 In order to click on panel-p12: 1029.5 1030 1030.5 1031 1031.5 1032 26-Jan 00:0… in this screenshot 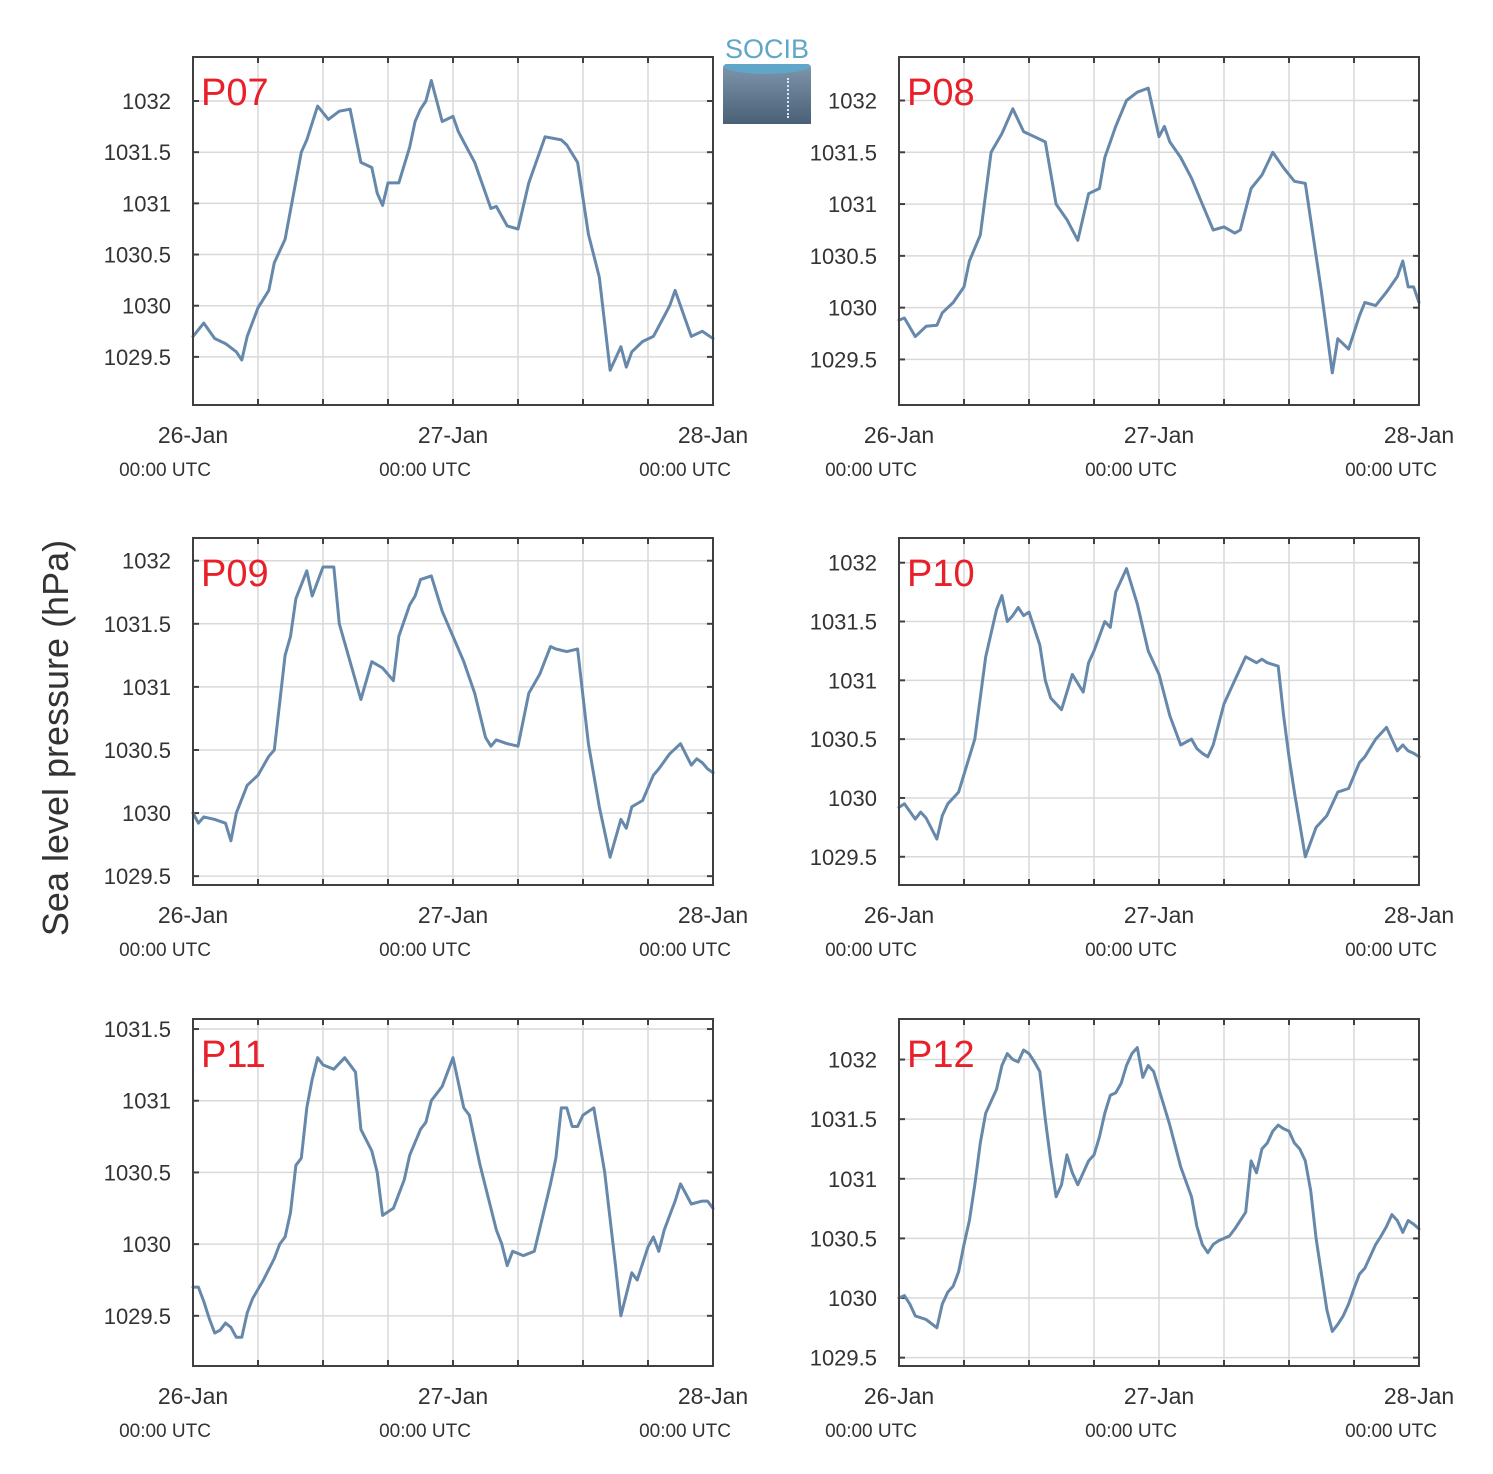, I will do `click(1132, 1230)`.